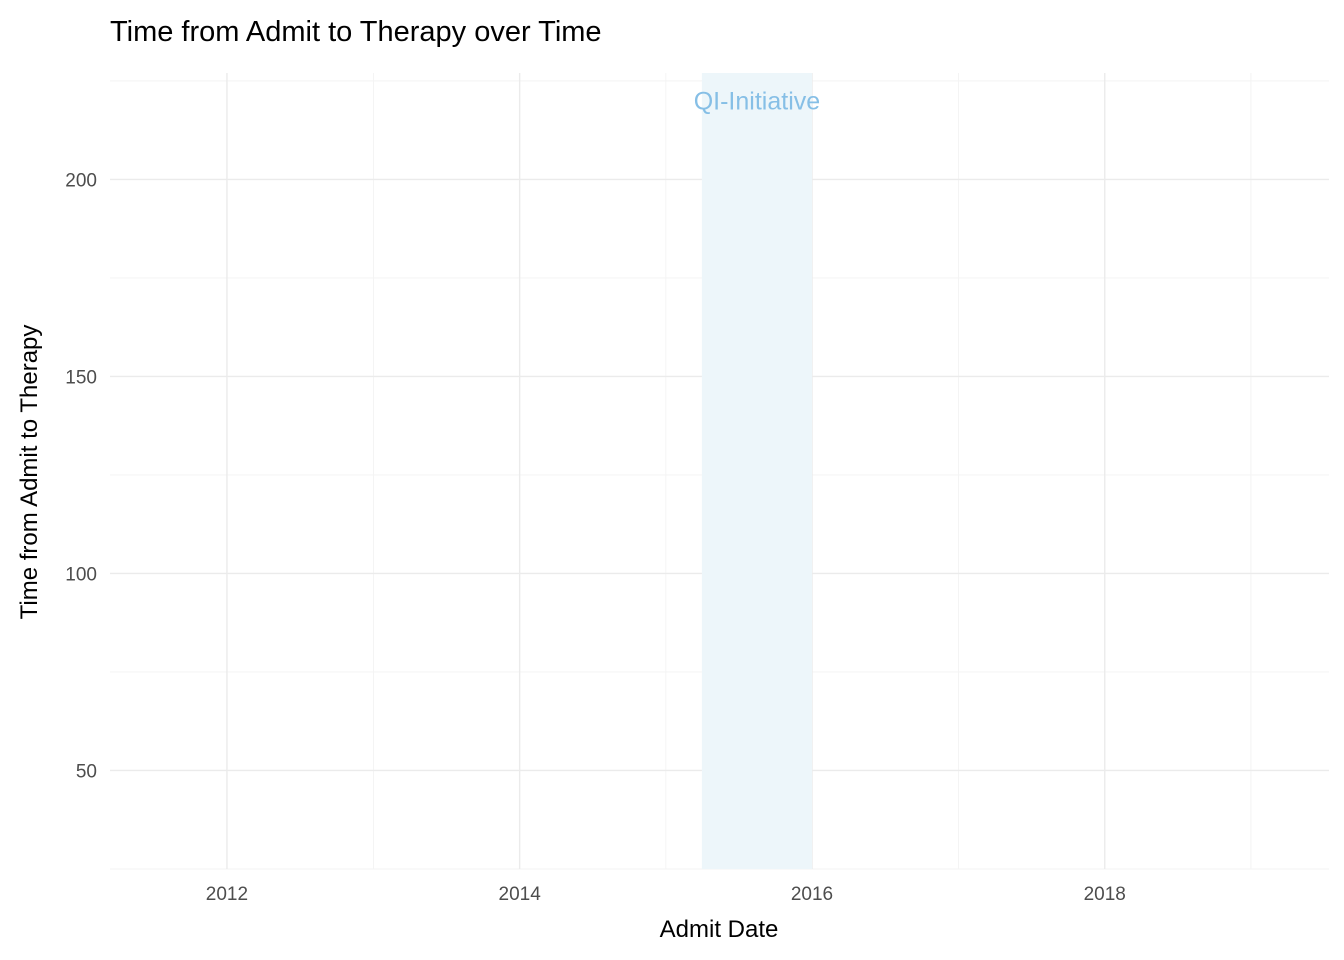 The width and height of the screenshot is (1344, 960). What do you see at coordinates (227, 894) in the screenshot?
I see `x-tick-label: 2012` at bounding box center [227, 894].